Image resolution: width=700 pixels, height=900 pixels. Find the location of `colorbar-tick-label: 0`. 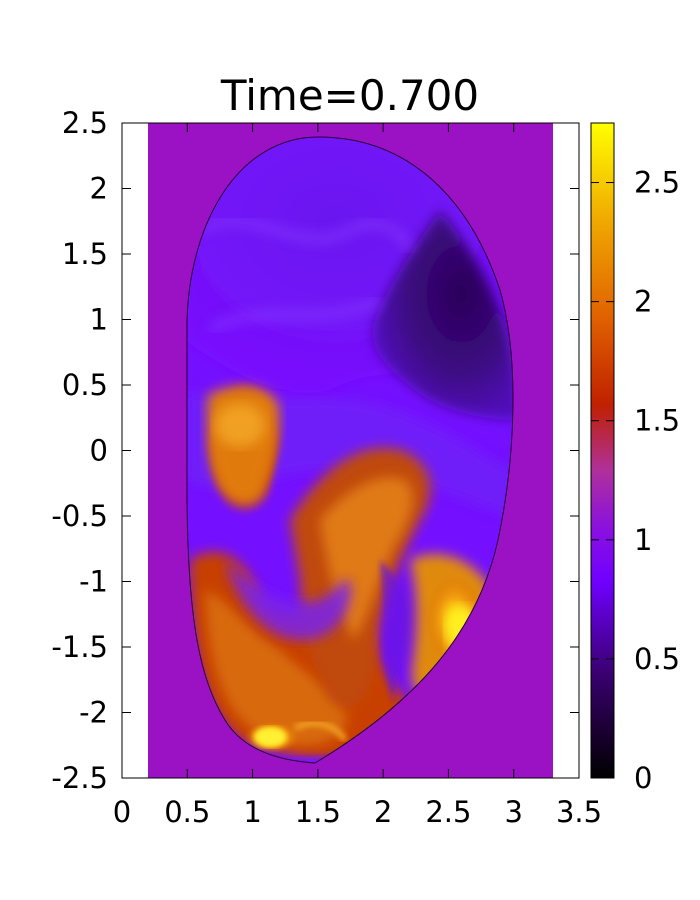

colorbar-tick-label: 0 is located at coordinates (643, 778).